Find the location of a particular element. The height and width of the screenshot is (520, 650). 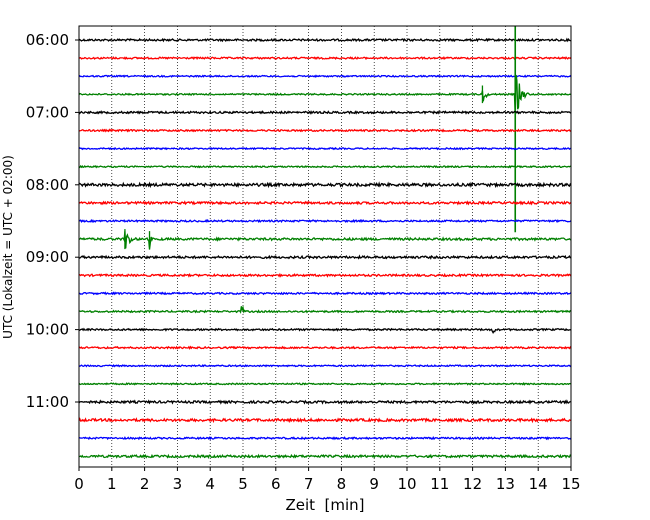

x-tick-label: 1 is located at coordinates (112, 484).